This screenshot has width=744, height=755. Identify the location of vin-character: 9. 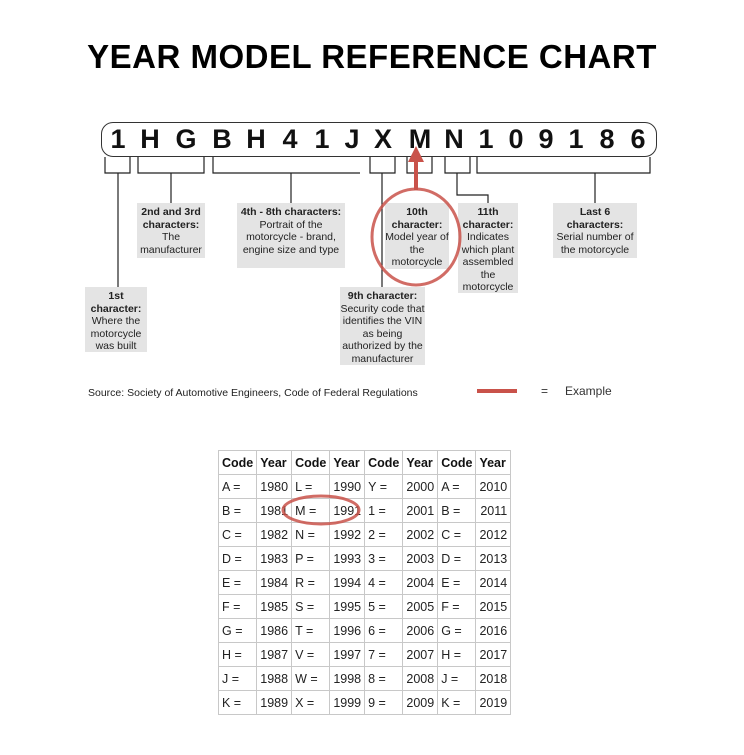
(546, 139).